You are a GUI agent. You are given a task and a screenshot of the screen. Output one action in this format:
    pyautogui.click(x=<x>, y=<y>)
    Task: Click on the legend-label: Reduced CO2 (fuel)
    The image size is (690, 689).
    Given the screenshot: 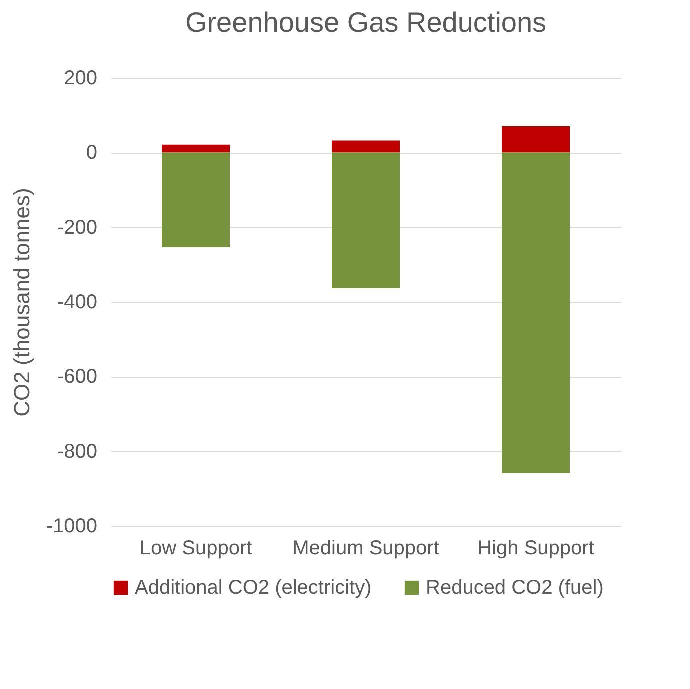 What is the action you would take?
    pyautogui.click(x=515, y=588)
    